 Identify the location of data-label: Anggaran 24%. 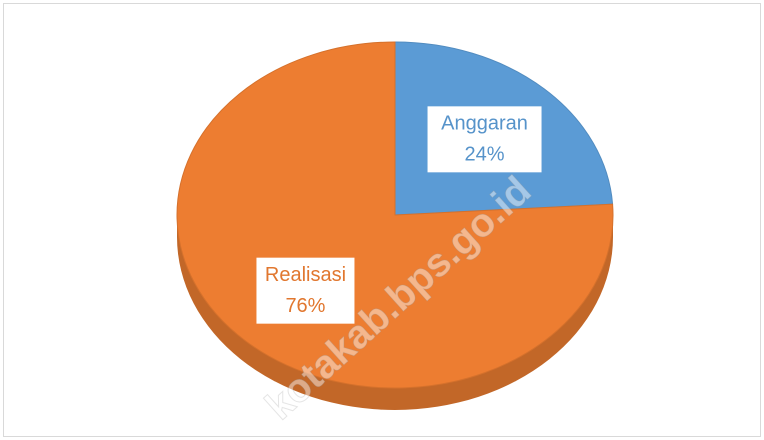
(484, 139).